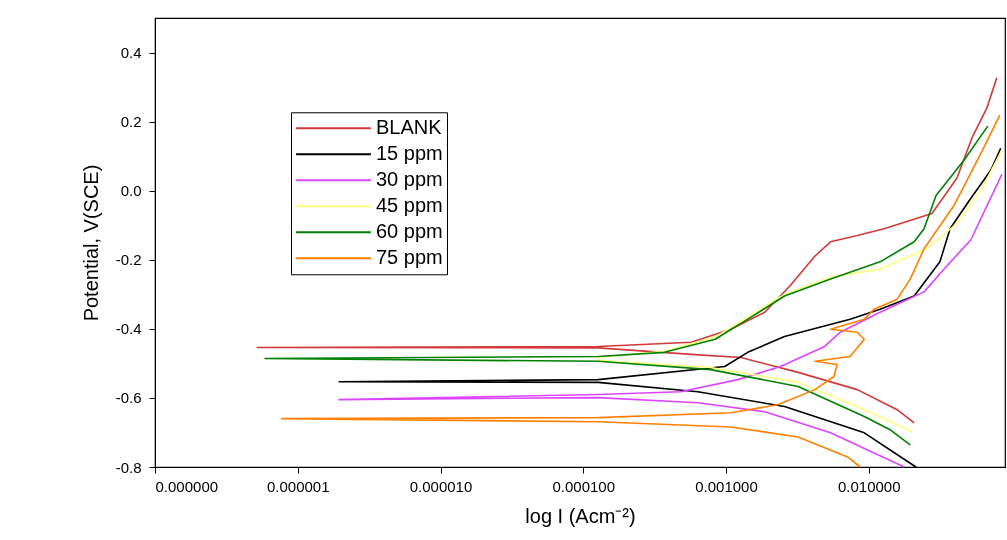 The height and width of the screenshot is (540, 1007). I want to click on y-tick-label: -0.6, so click(128, 398).